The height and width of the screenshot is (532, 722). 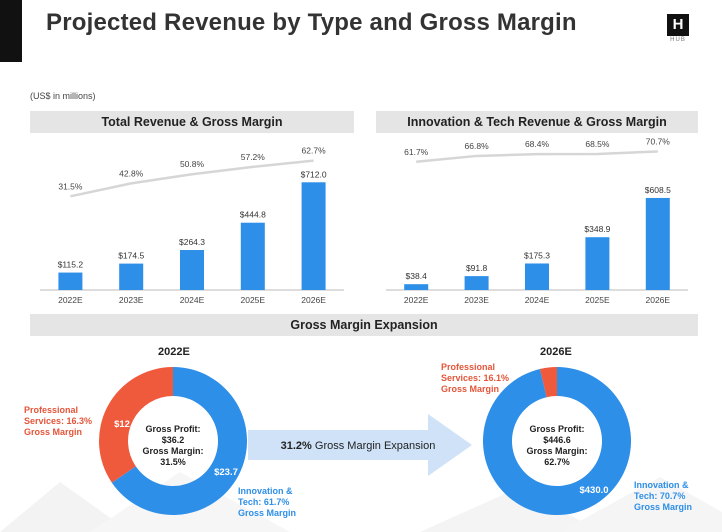 I want to click on donut-2026-title: 2026E, so click(x=556, y=352).